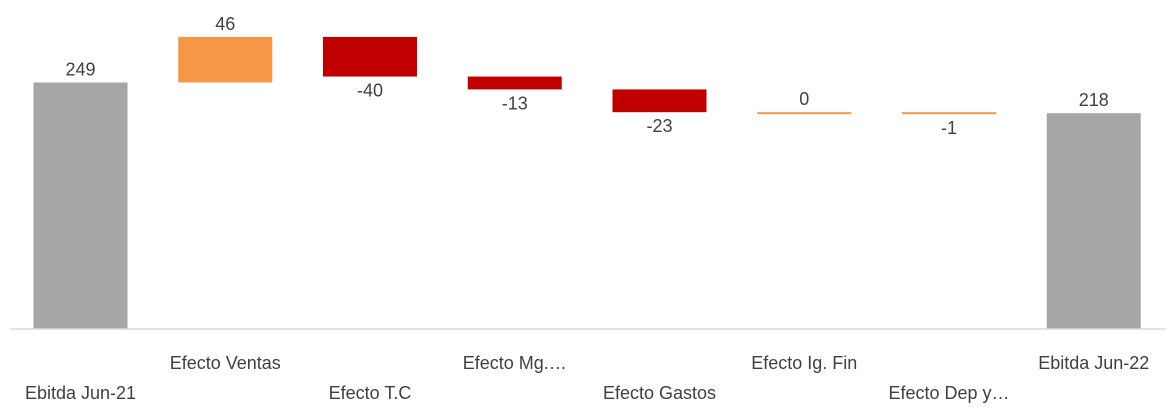 Image resolution: width=1171 pixels, height=409 pixels. What do you see at coordinates (225, 24) in the screenshot?
I see `value-label-1: 46` at bounding box center [225, 24].